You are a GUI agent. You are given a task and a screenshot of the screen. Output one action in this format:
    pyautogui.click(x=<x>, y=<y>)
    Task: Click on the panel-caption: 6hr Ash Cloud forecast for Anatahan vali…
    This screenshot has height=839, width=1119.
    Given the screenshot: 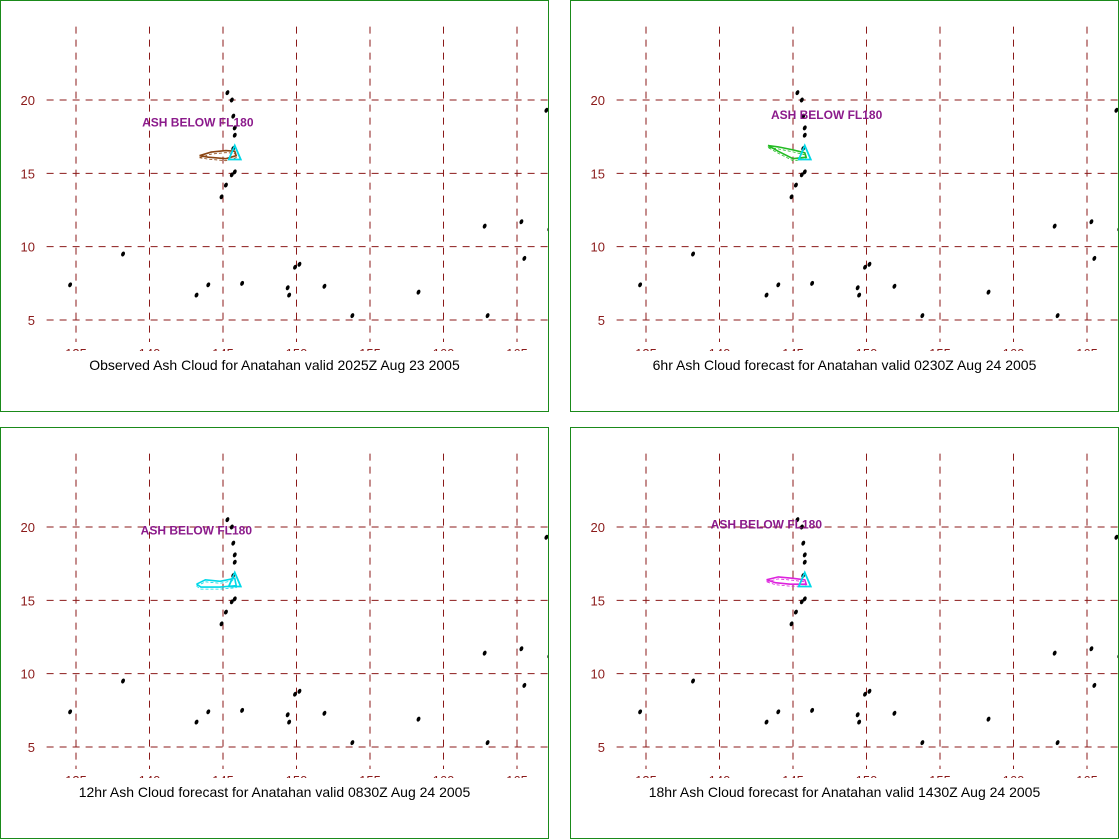 What is the action you would take?
    pyautogui.click(x=844, y=365)
    